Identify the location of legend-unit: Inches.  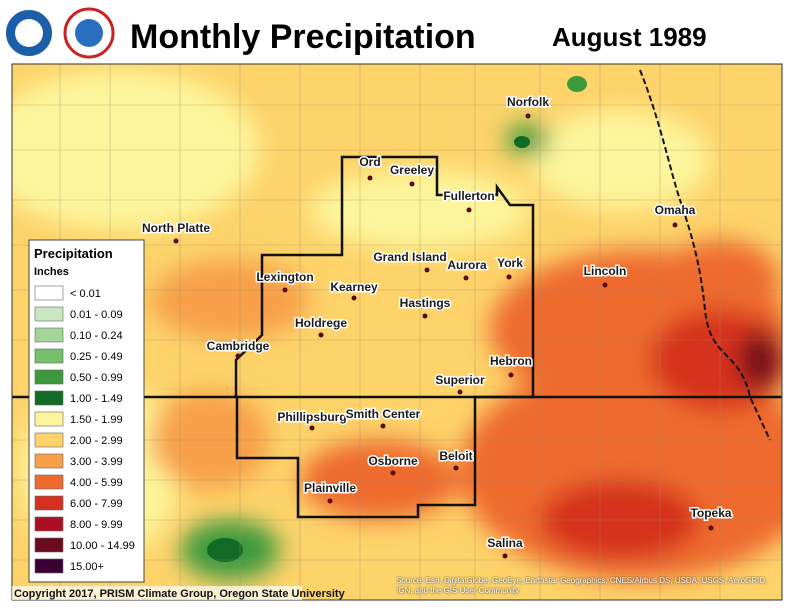
(51, 272).